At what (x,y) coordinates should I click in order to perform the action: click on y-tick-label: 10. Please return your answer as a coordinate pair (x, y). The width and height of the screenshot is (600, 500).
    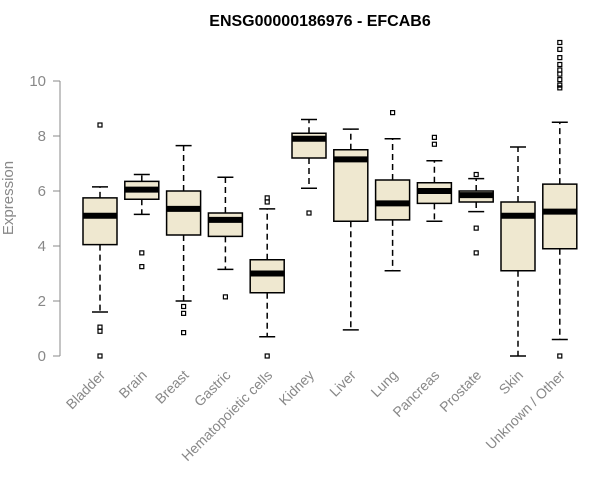
    Looking at the image, I should click on (37, 81).